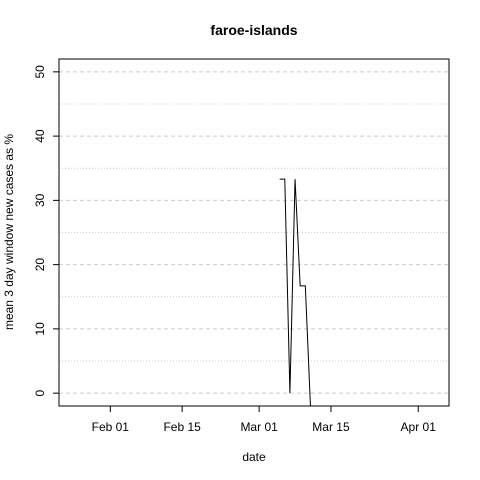 This screenshot has height=480, width=480. What do you see at coordinates (182, 427) in the screenshot?
I see `x-tick-label: Feb 15` at bounding box center [182, 427].